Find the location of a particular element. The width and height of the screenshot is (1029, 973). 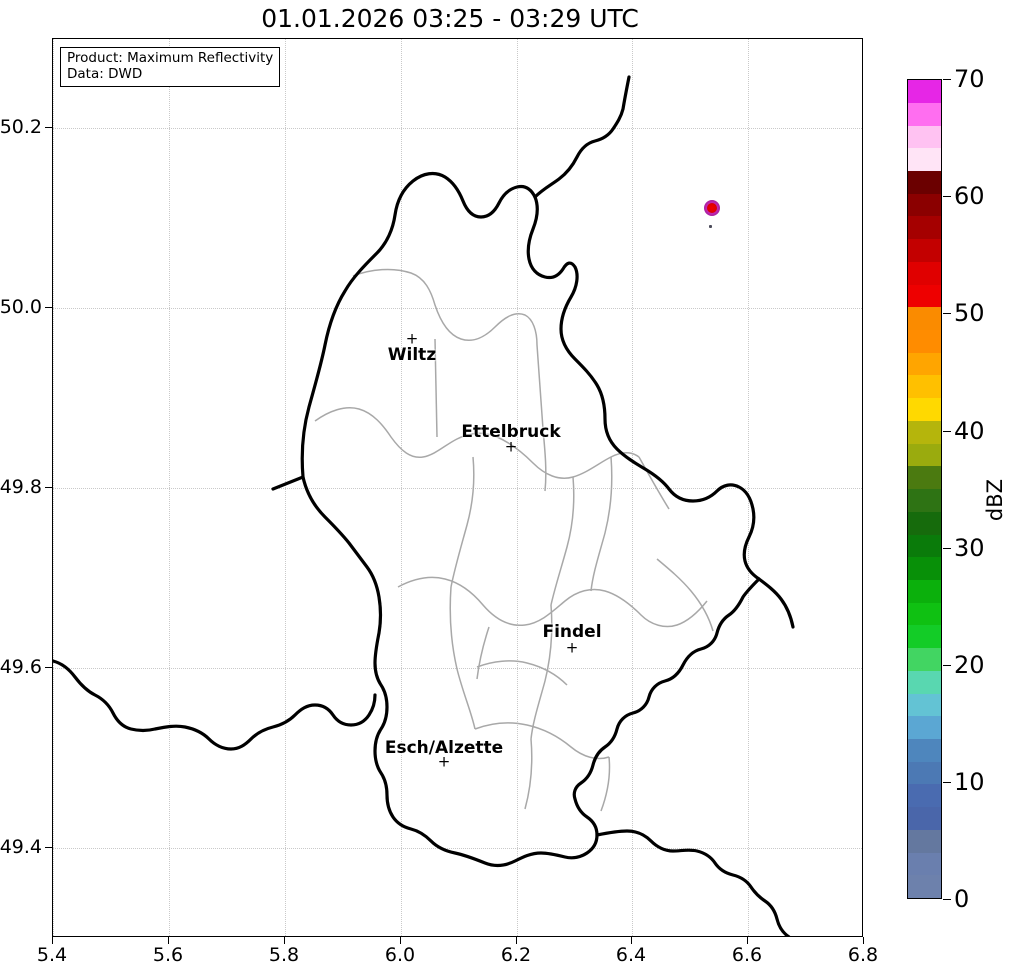

colorbar is located at coordinates (924, 489).